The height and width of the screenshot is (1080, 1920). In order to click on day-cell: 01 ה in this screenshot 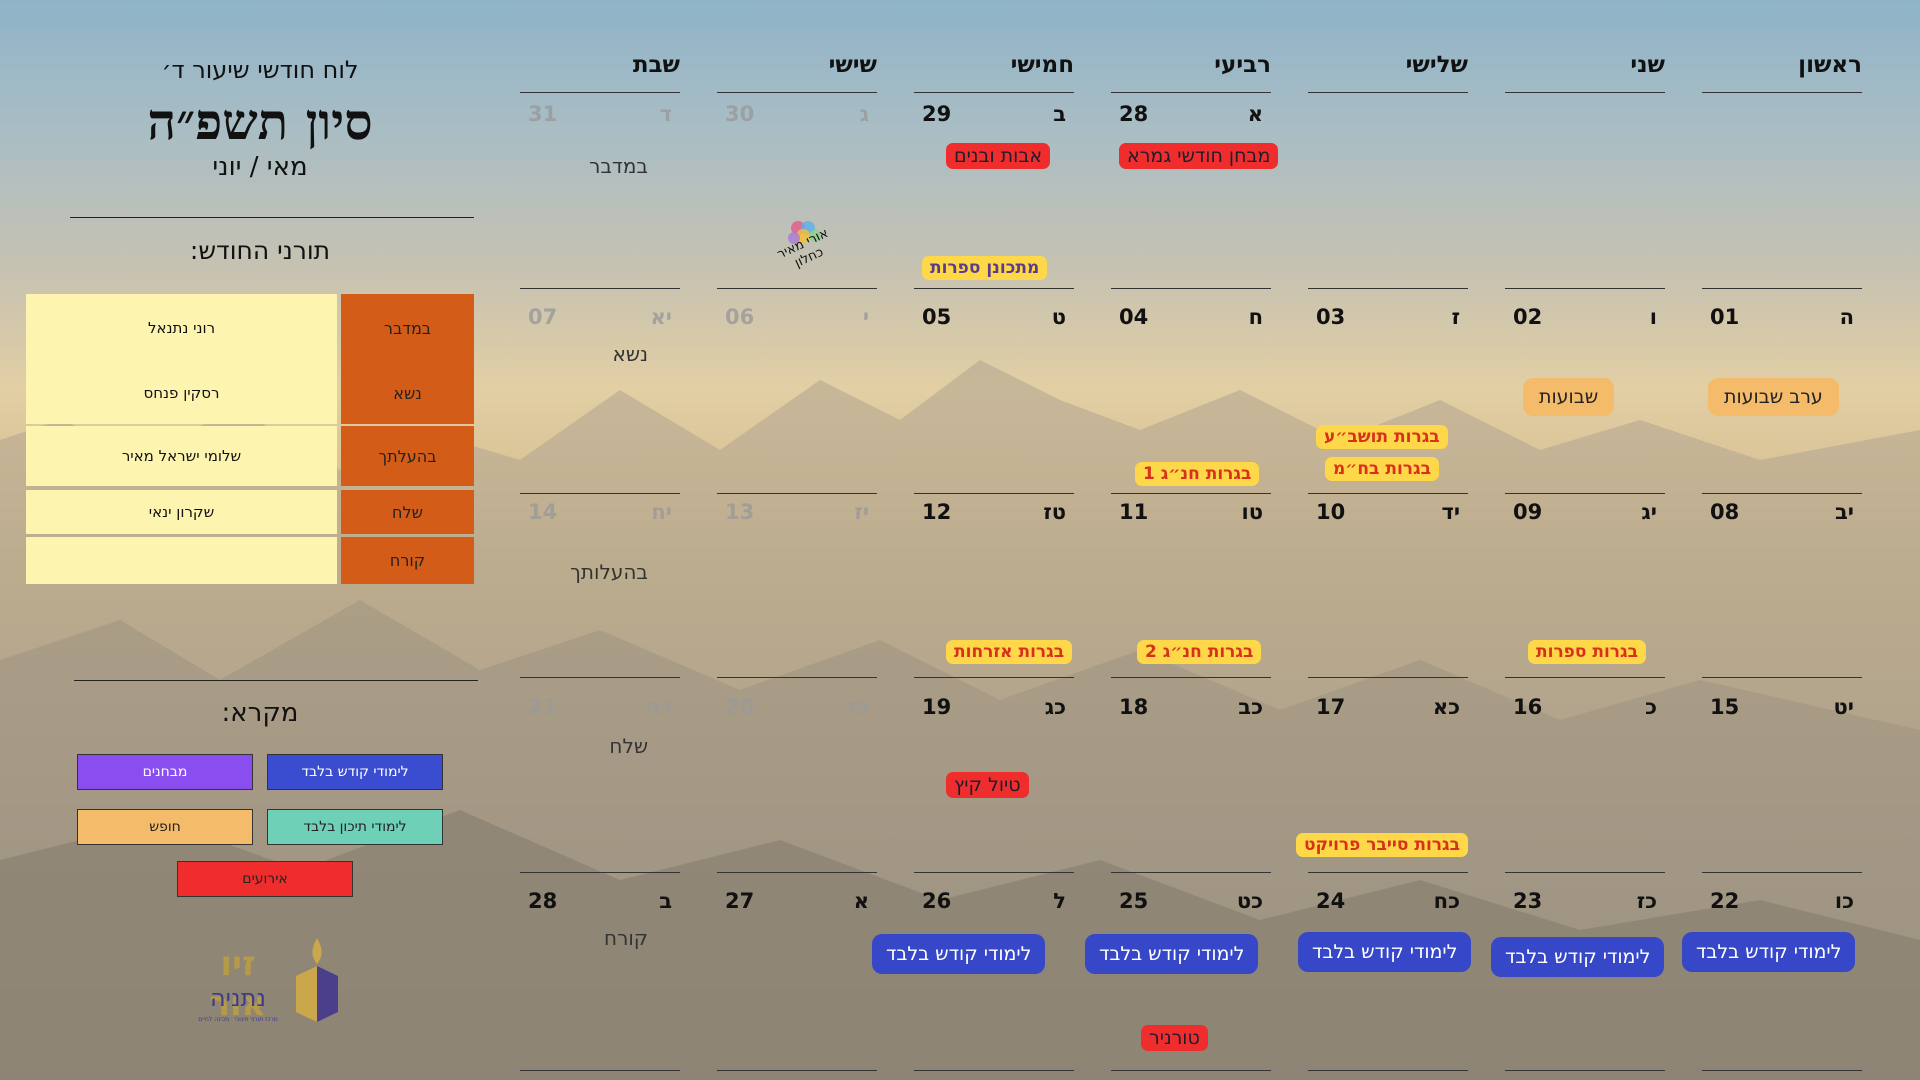, I will do `click(1782, 320)`.